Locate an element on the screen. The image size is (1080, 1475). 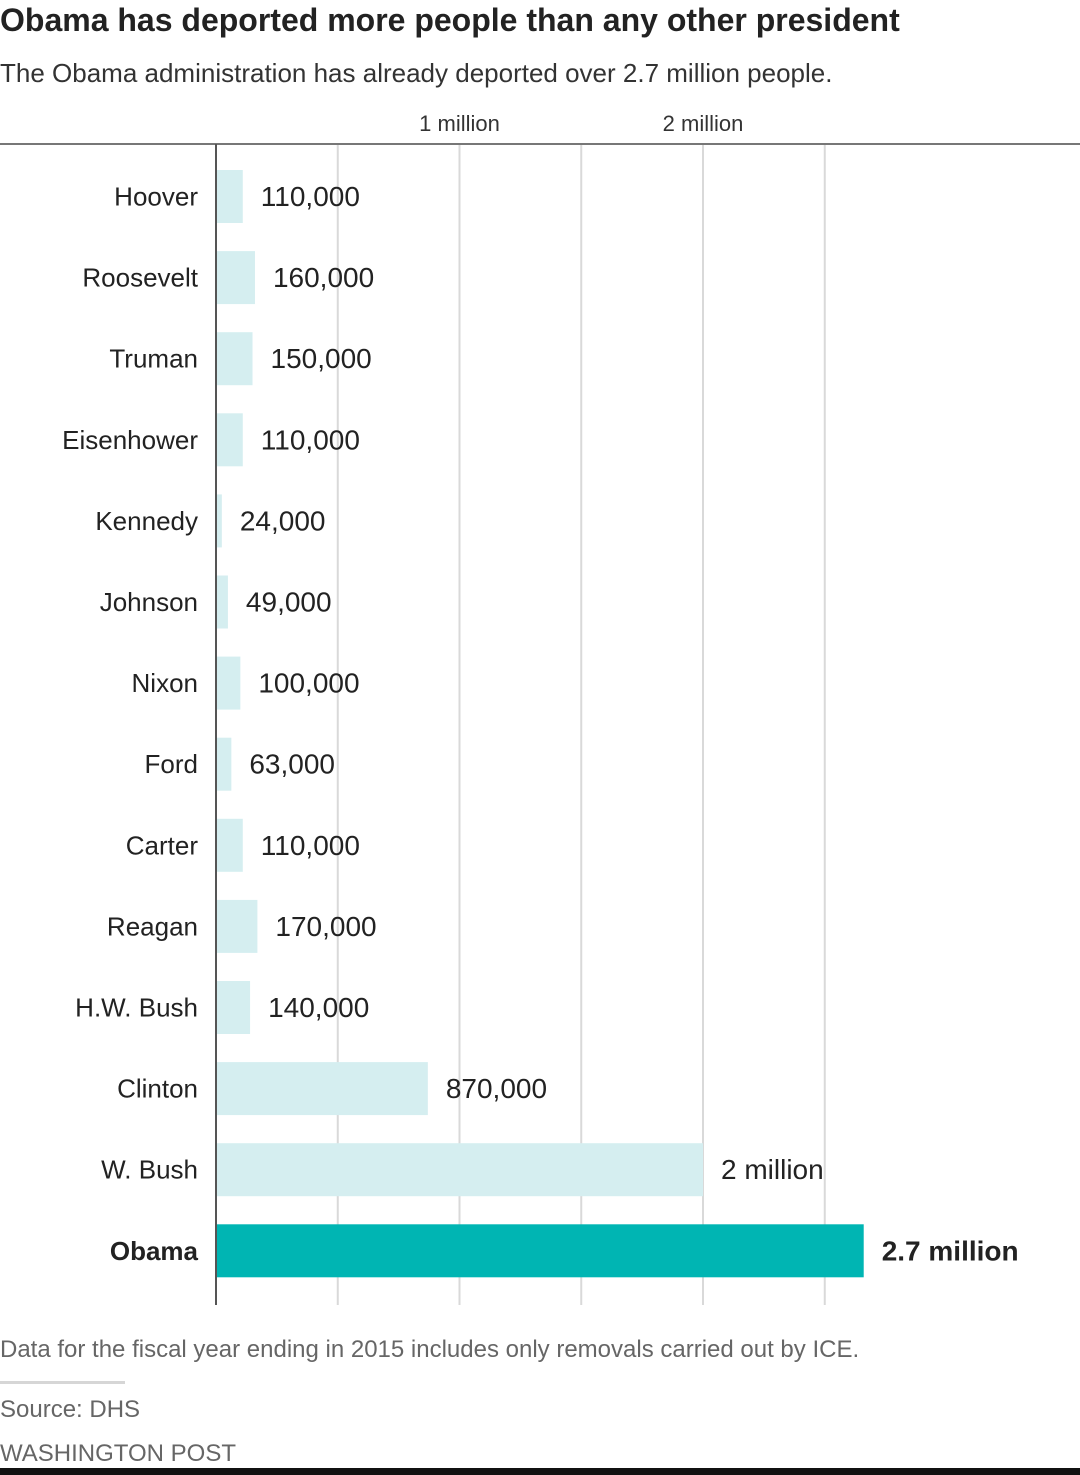
bar-truman is located at coordinates (234, 359).